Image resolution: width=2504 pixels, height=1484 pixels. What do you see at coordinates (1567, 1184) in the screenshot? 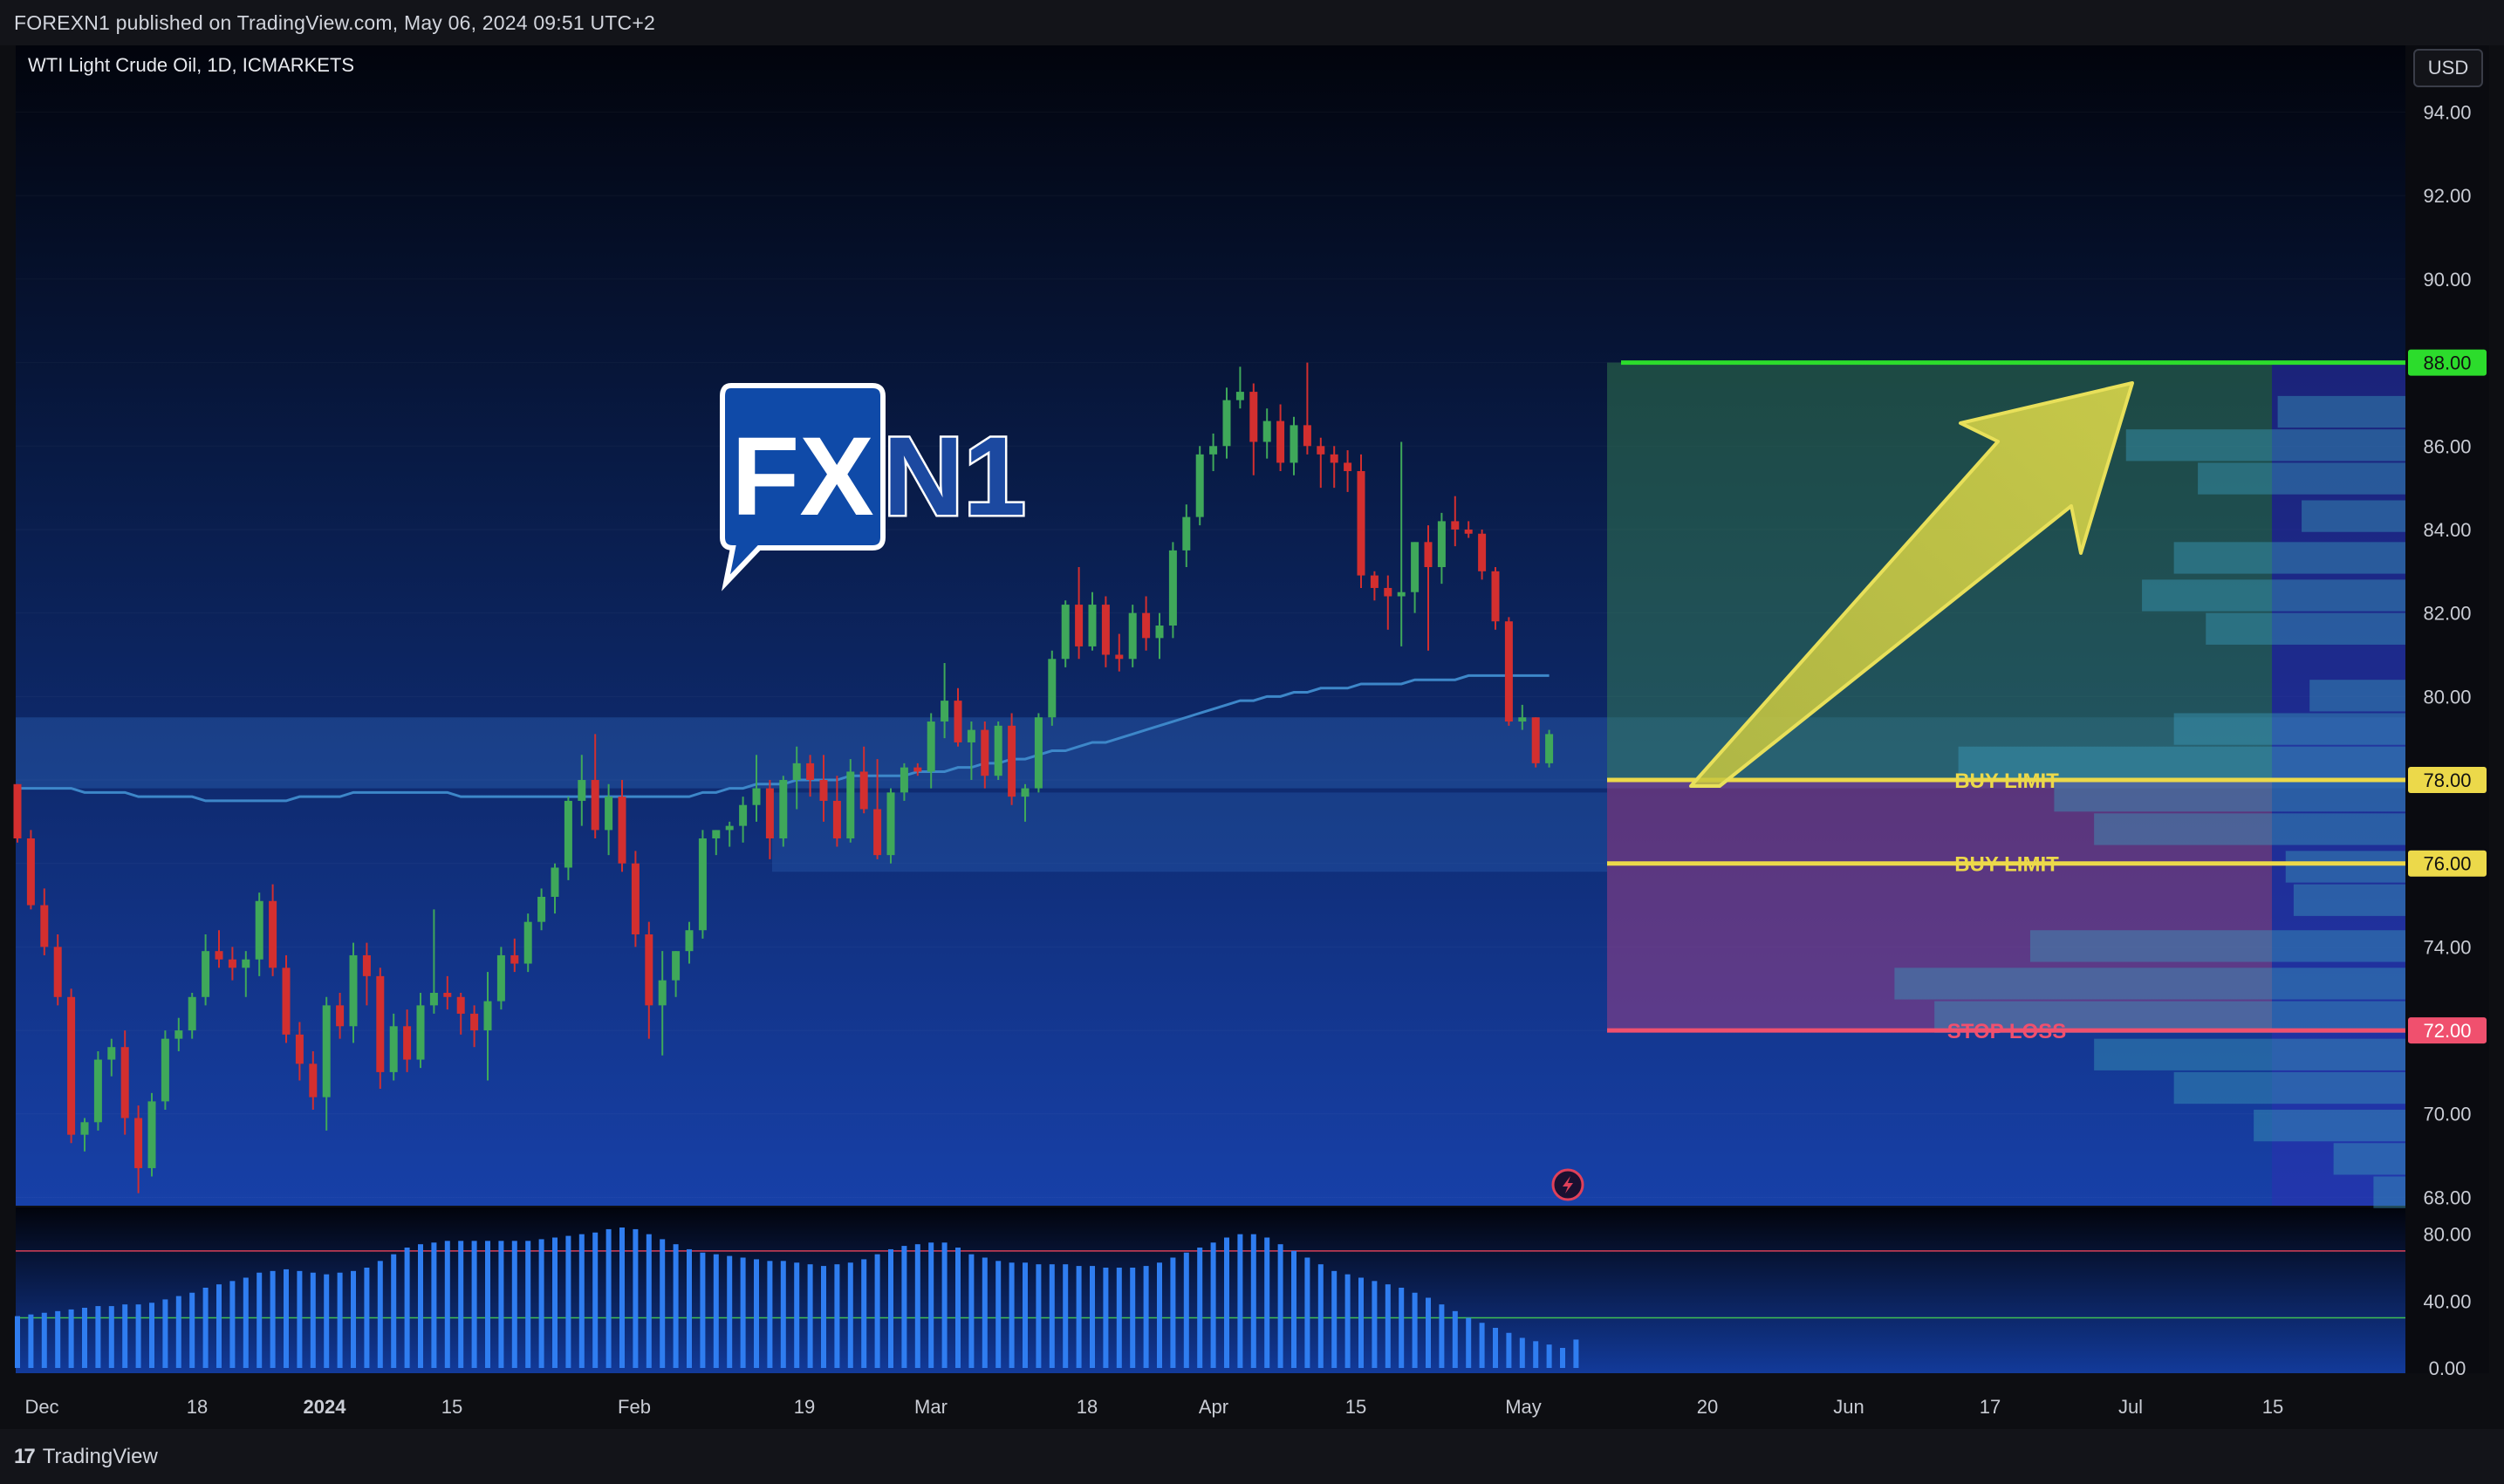
I see `alert-icon` at bounding box center [1567, 1184].